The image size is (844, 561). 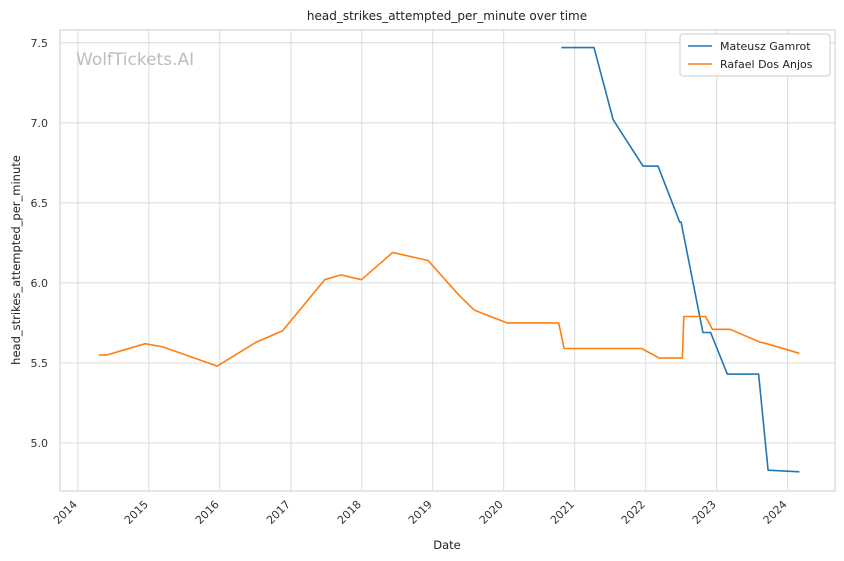 I want to click on x-tick-label: 2014, so click(x=65, y=512).